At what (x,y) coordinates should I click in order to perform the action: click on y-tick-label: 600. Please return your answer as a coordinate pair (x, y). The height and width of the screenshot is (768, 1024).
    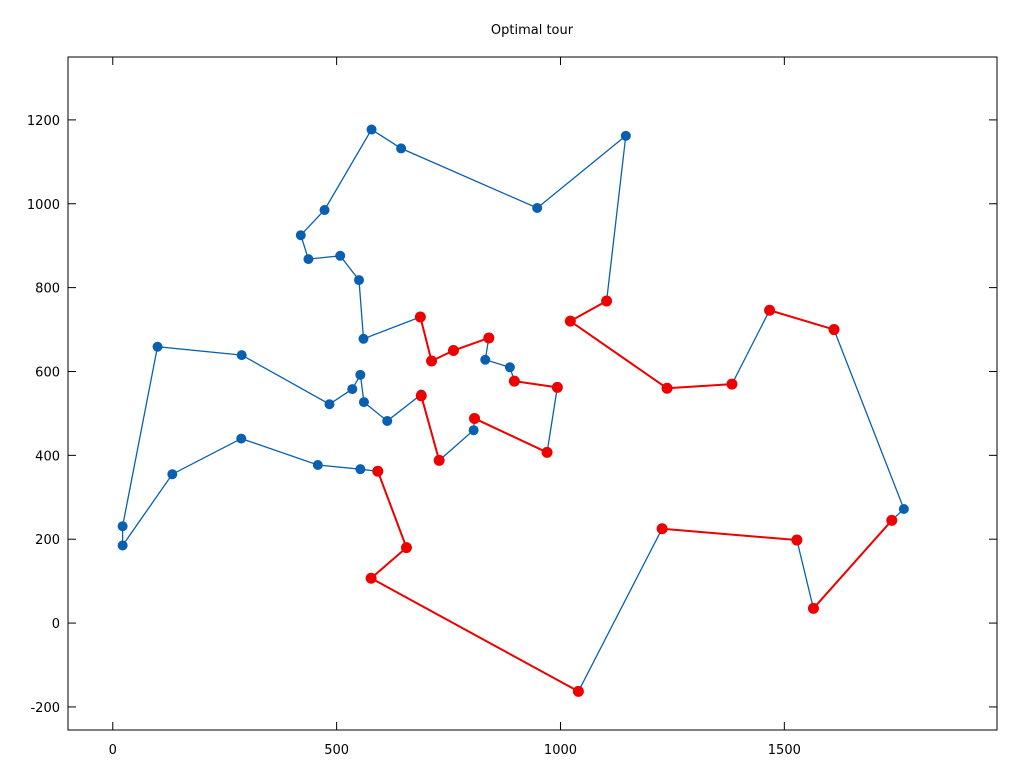
    Looking at the image, I should click on (47, 372).